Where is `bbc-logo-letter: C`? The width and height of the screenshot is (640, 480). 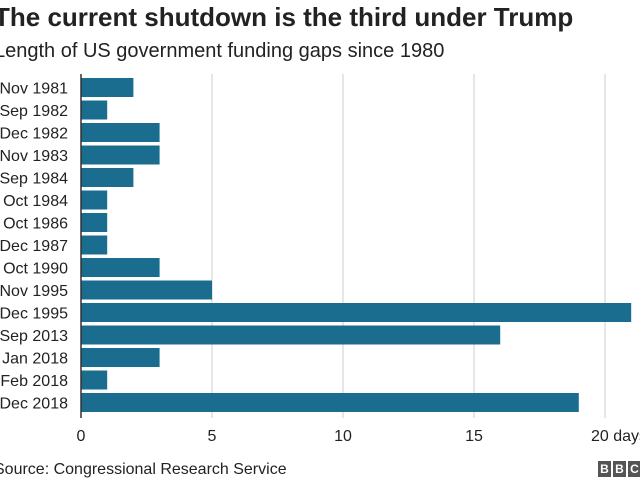
bbc-logo-letter: C is located at coordinates (634, 469).